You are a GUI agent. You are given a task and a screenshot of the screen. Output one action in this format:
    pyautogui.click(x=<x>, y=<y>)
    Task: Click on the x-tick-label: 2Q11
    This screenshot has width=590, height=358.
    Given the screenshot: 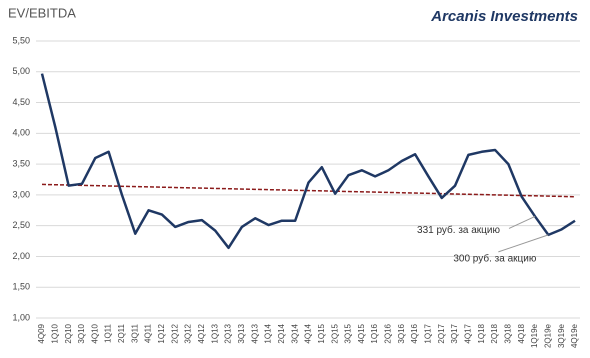 What is the action you would take?
    pyautogui.click(x=121, y=333)
    